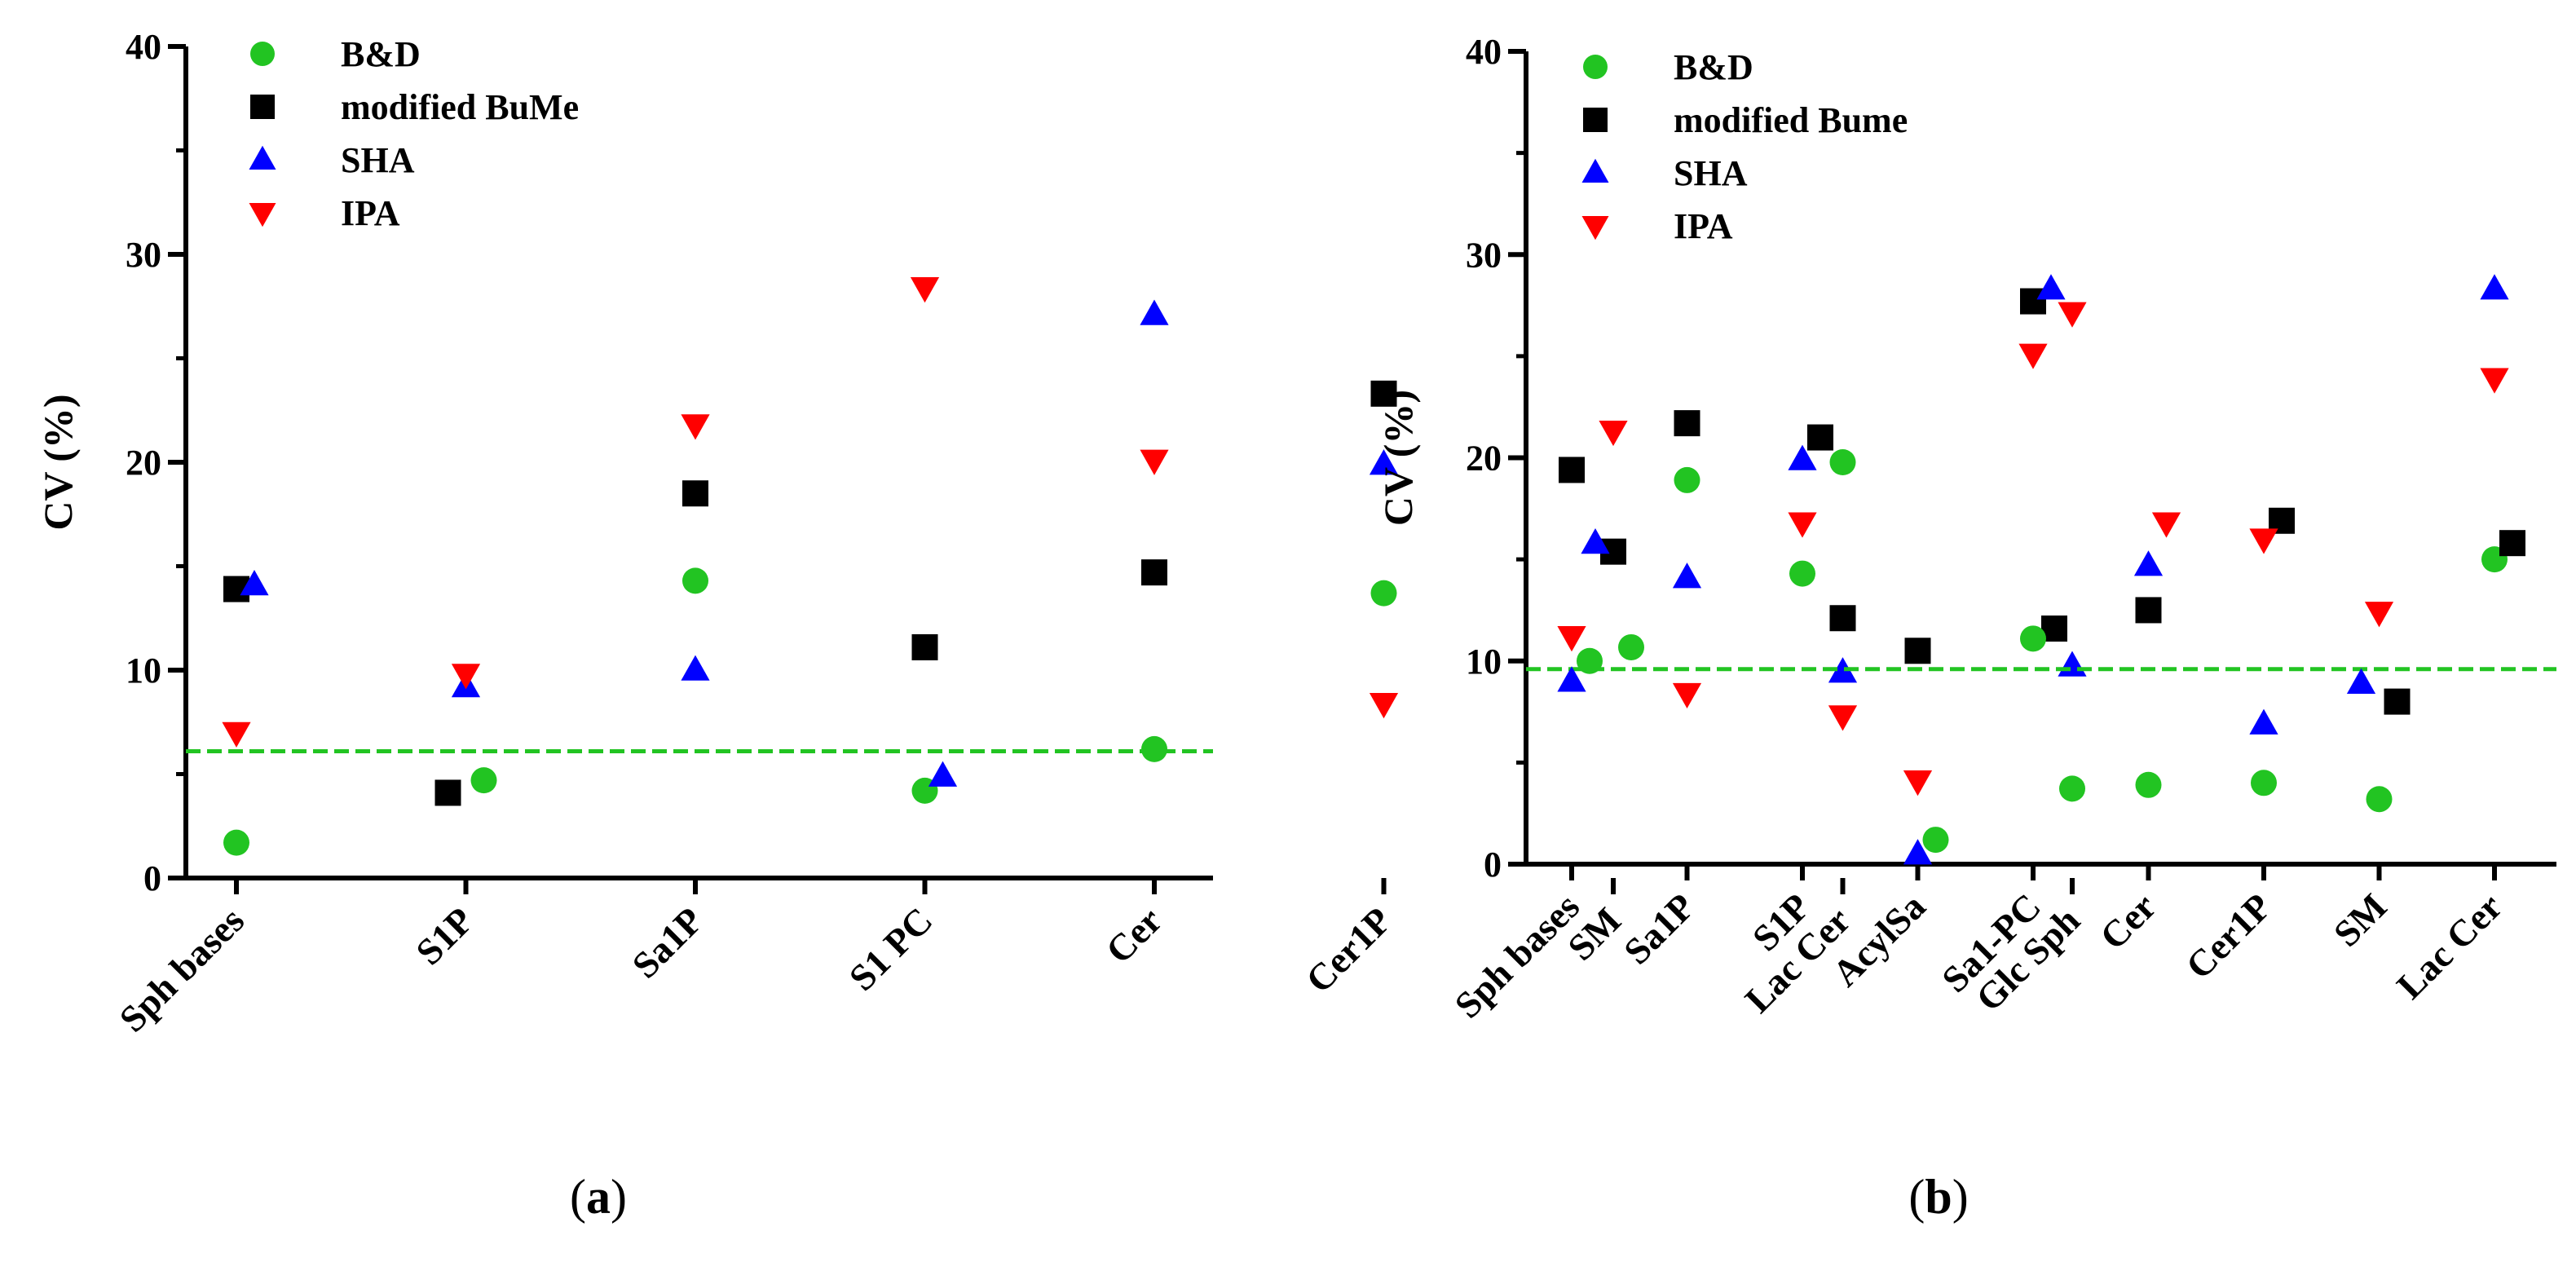 This screenshot has height=1262, width=2576. I want to click on panel-label: (a), so click(598, 1197).